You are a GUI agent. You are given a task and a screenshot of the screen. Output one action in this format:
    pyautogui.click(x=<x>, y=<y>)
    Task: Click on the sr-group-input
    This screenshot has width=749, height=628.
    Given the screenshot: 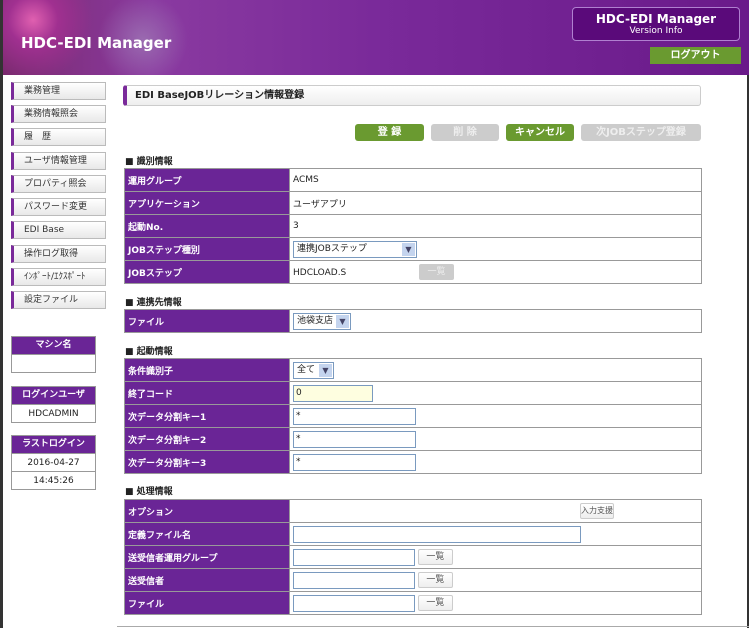 What is the action you would take?
    pyautogui.click(x=354, y=557)
    